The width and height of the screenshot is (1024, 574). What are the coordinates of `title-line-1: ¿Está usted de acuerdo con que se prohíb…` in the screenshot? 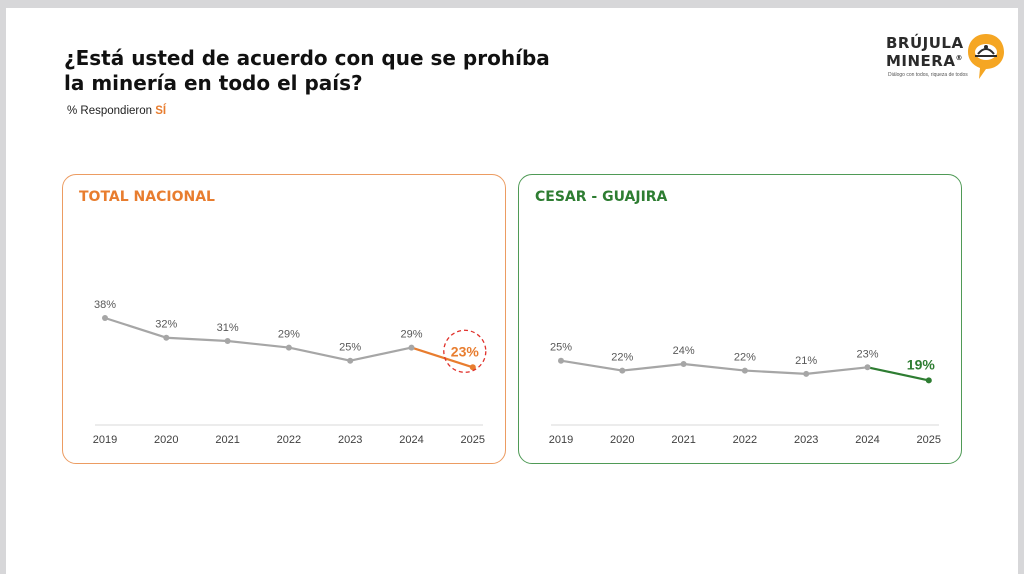 It's located at (307, 58).